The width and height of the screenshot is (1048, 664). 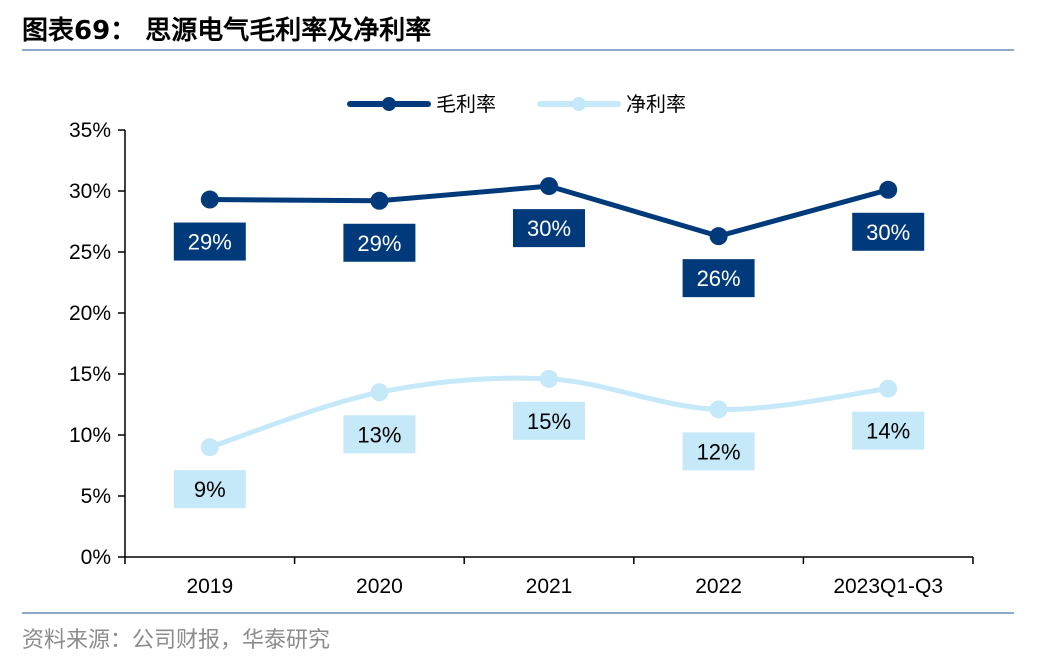 I want to click on data-label-net: 12%, so click(x=719, y=451).